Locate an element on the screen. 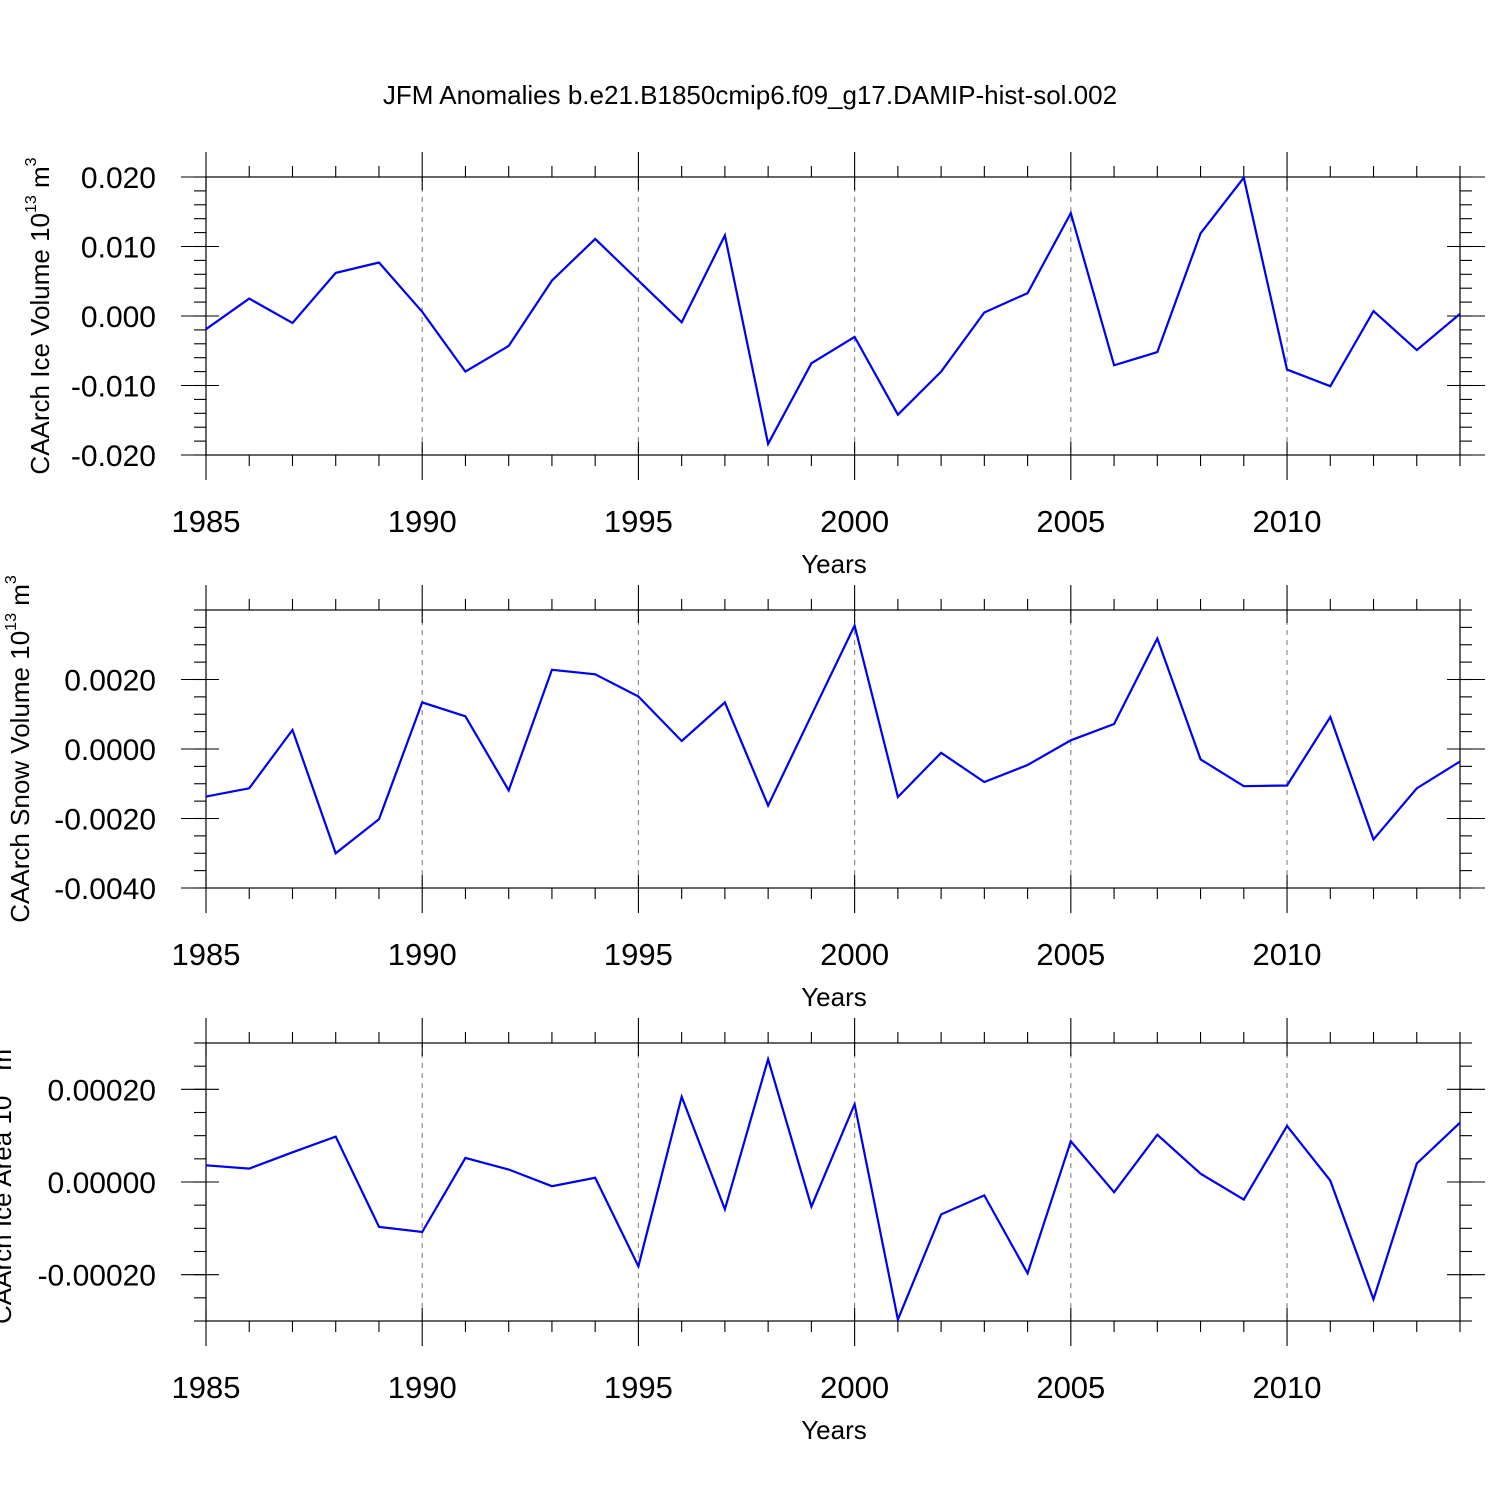 The height and width of the screenshot is (1500, 1500). y-tick-label: 0.000 is located at coordinates (118, 317).